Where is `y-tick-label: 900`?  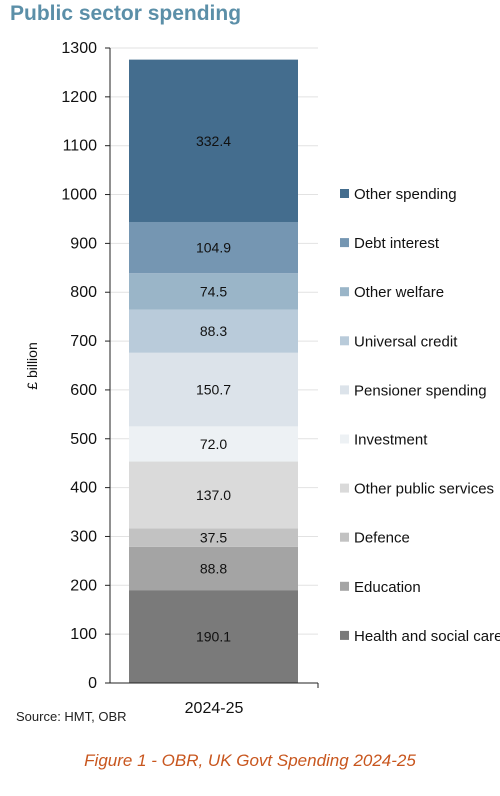
y-tick-label: 900 is located at coordinates (83, 243).